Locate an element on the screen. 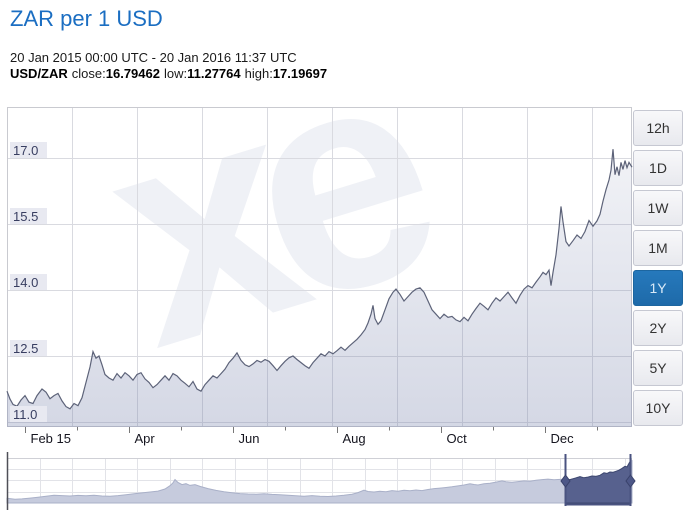 The image size is (686, 526). close-label: close: is located at coordinates (88, 73).